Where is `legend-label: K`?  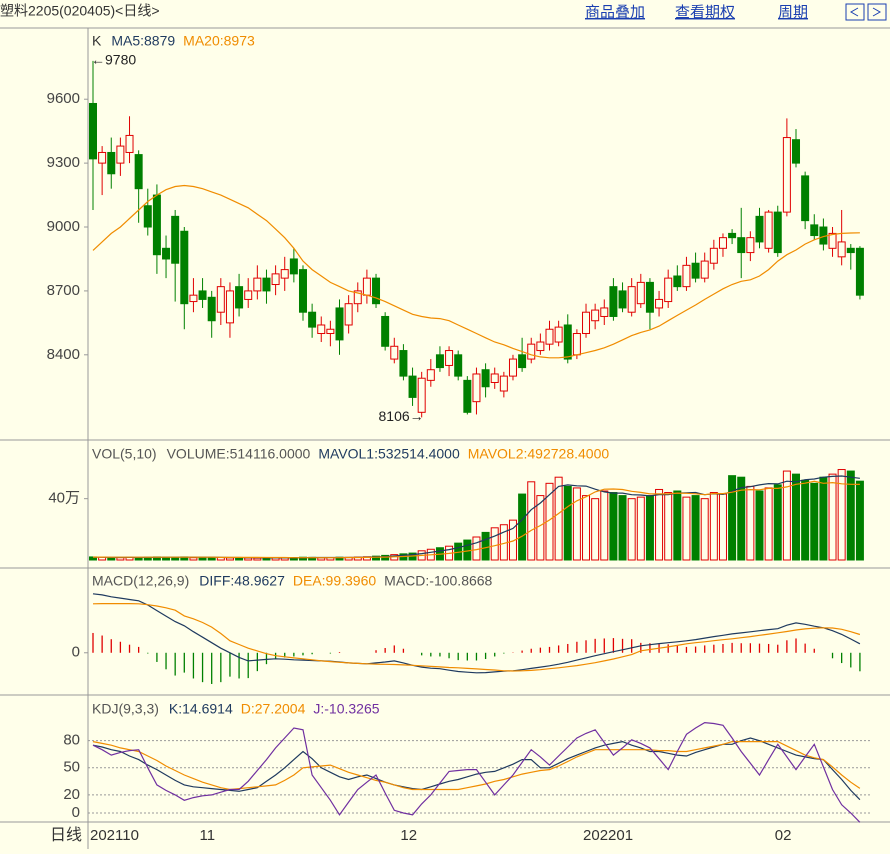
legend-label: K is located at coordinates (97, 41).